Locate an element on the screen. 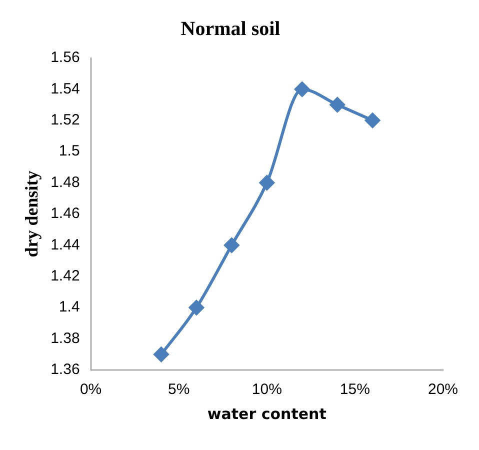 This screenshot has height=450, width=479. y-axis-title: dry density is located at coordinates (31, 214).